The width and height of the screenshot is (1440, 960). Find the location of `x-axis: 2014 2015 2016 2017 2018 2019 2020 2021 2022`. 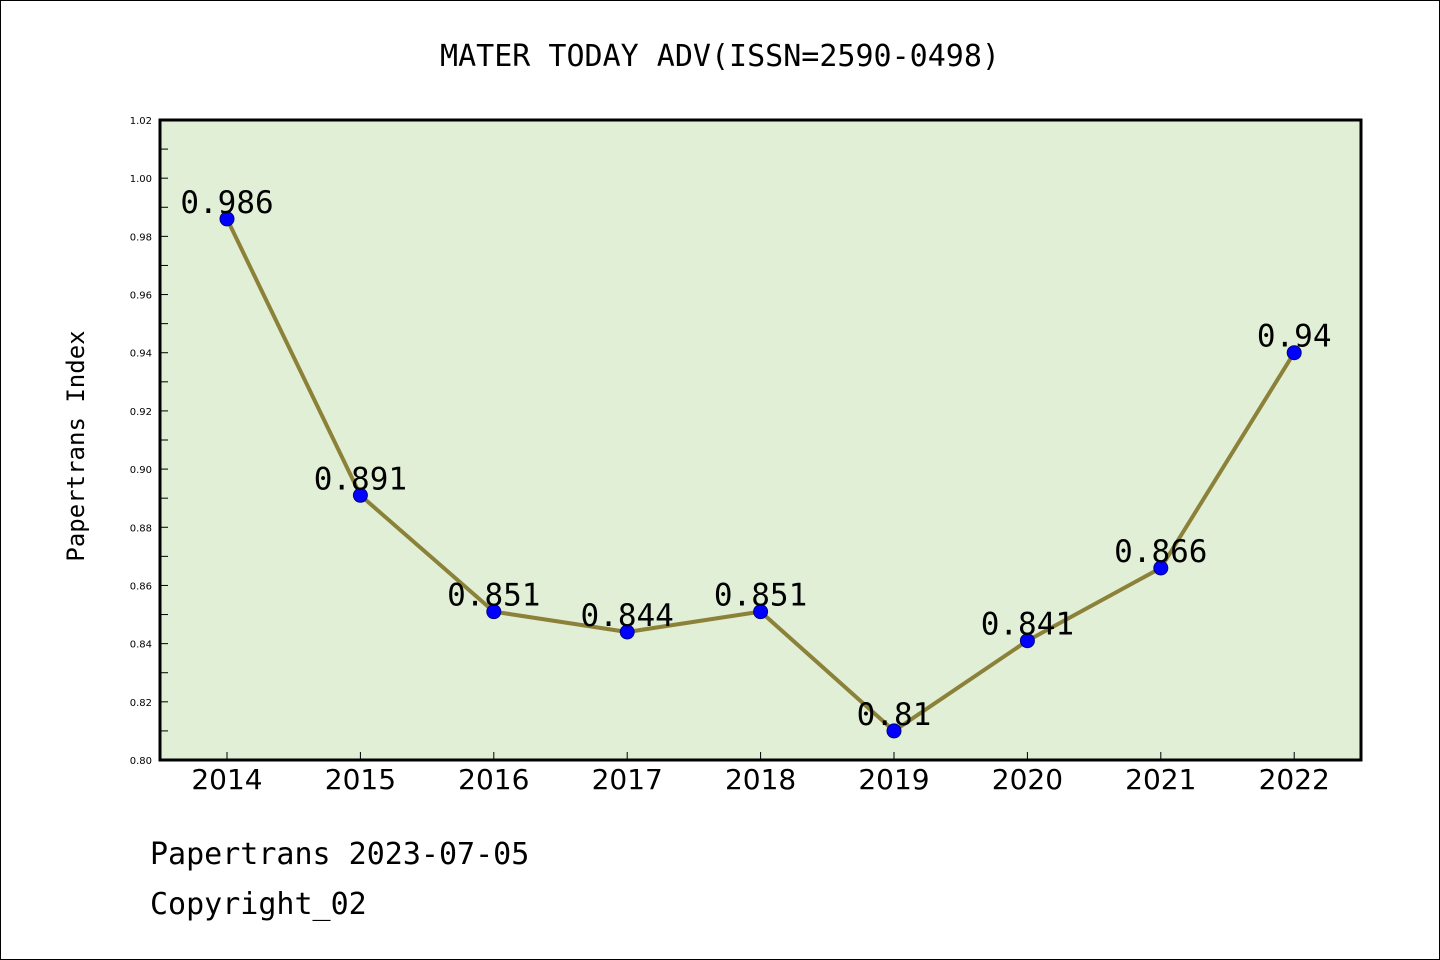

x-axis: 2014 2015 2016 2017 2018 2019 2020 2021 2022 is located at coordinates (760, 774).